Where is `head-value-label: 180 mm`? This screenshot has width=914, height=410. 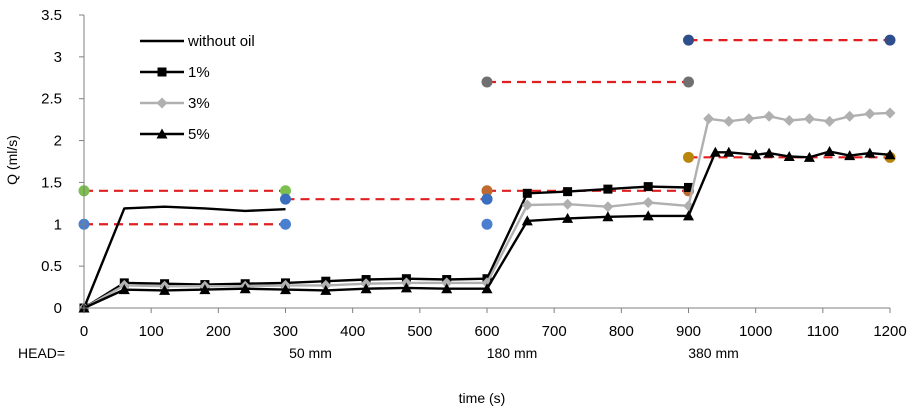
head-value-label: 180 mm is located at coordinates (512, 353).